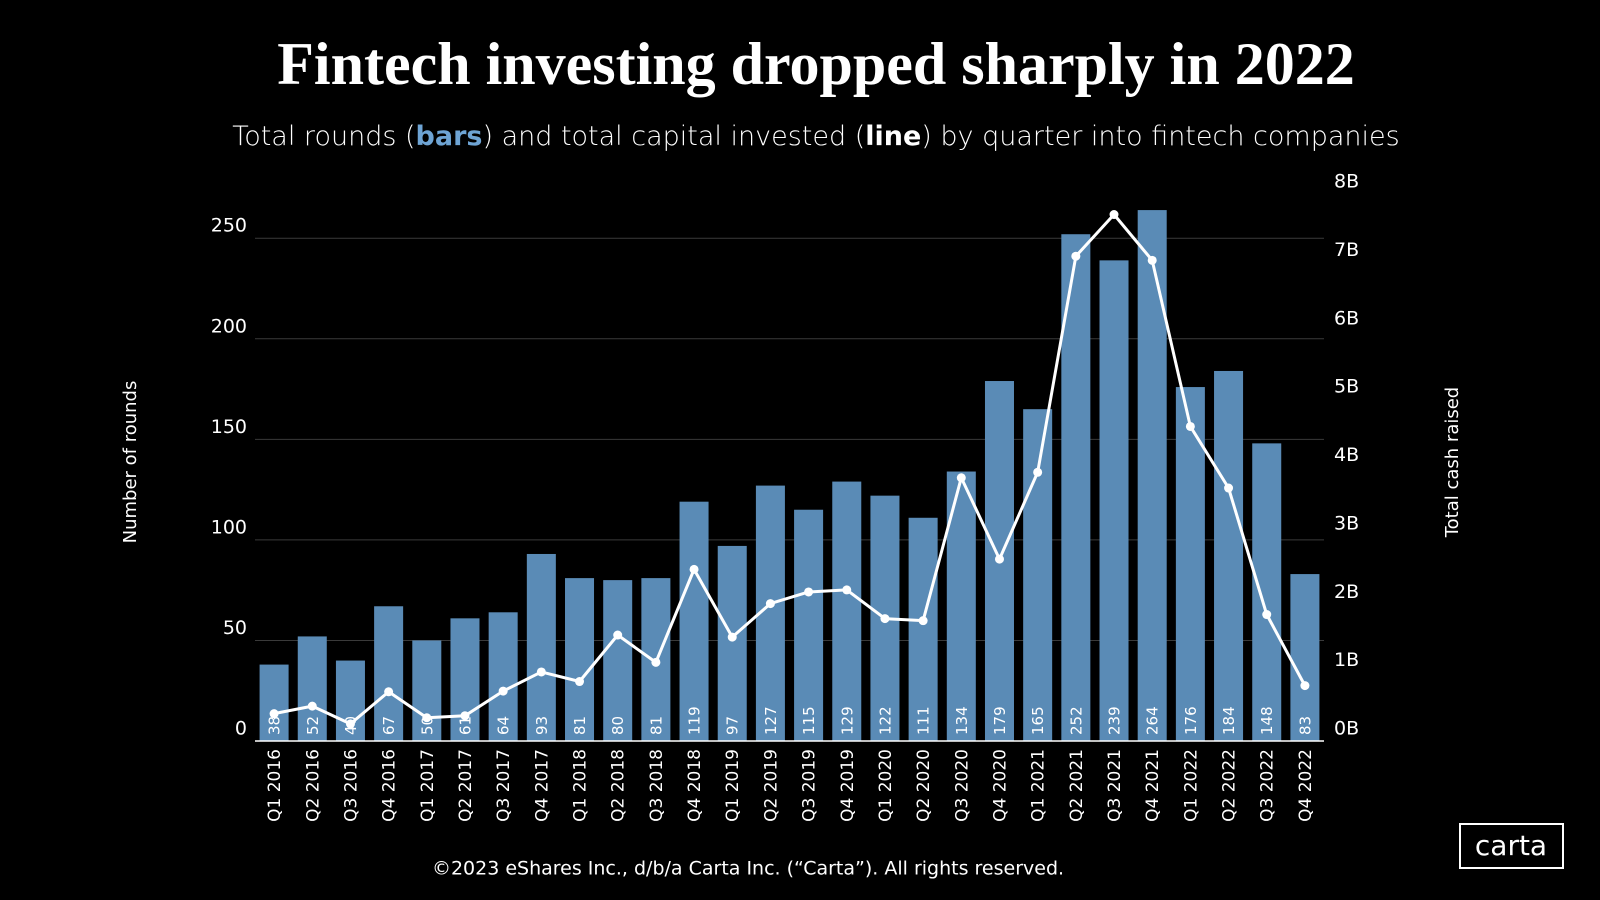 This screenshot has height=900, width=1600. What do you see at coordinates (1511, 846) in the screenshot?
I see `logo-box` at bounding box center [1511, 846].